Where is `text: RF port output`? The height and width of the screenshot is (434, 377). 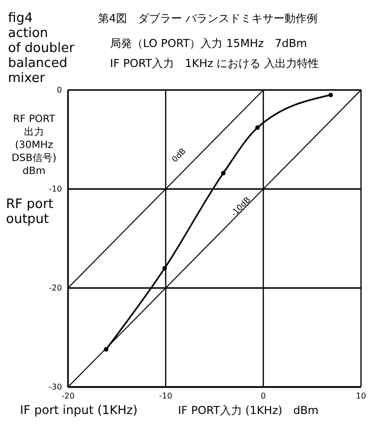
text: RF port output is located at coordinates (30, 212).